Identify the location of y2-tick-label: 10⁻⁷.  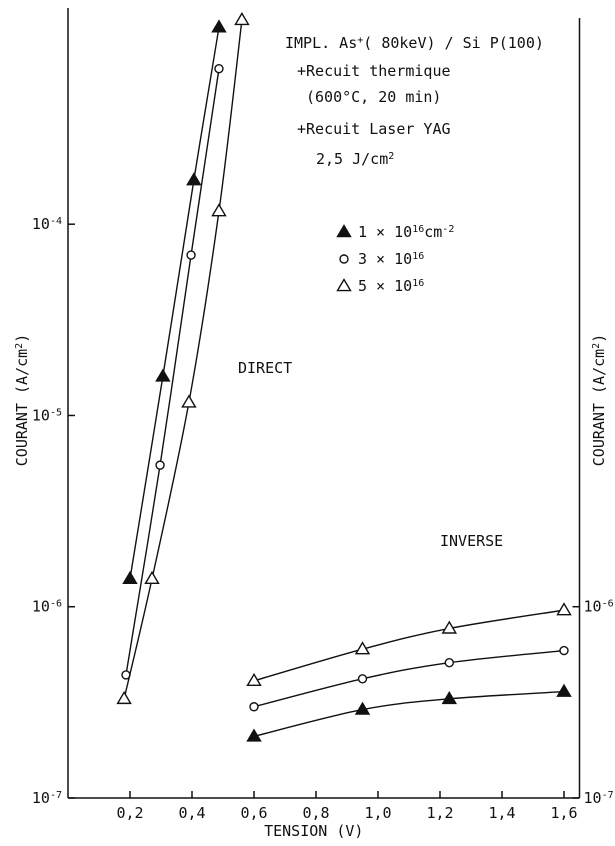
(599, 798).